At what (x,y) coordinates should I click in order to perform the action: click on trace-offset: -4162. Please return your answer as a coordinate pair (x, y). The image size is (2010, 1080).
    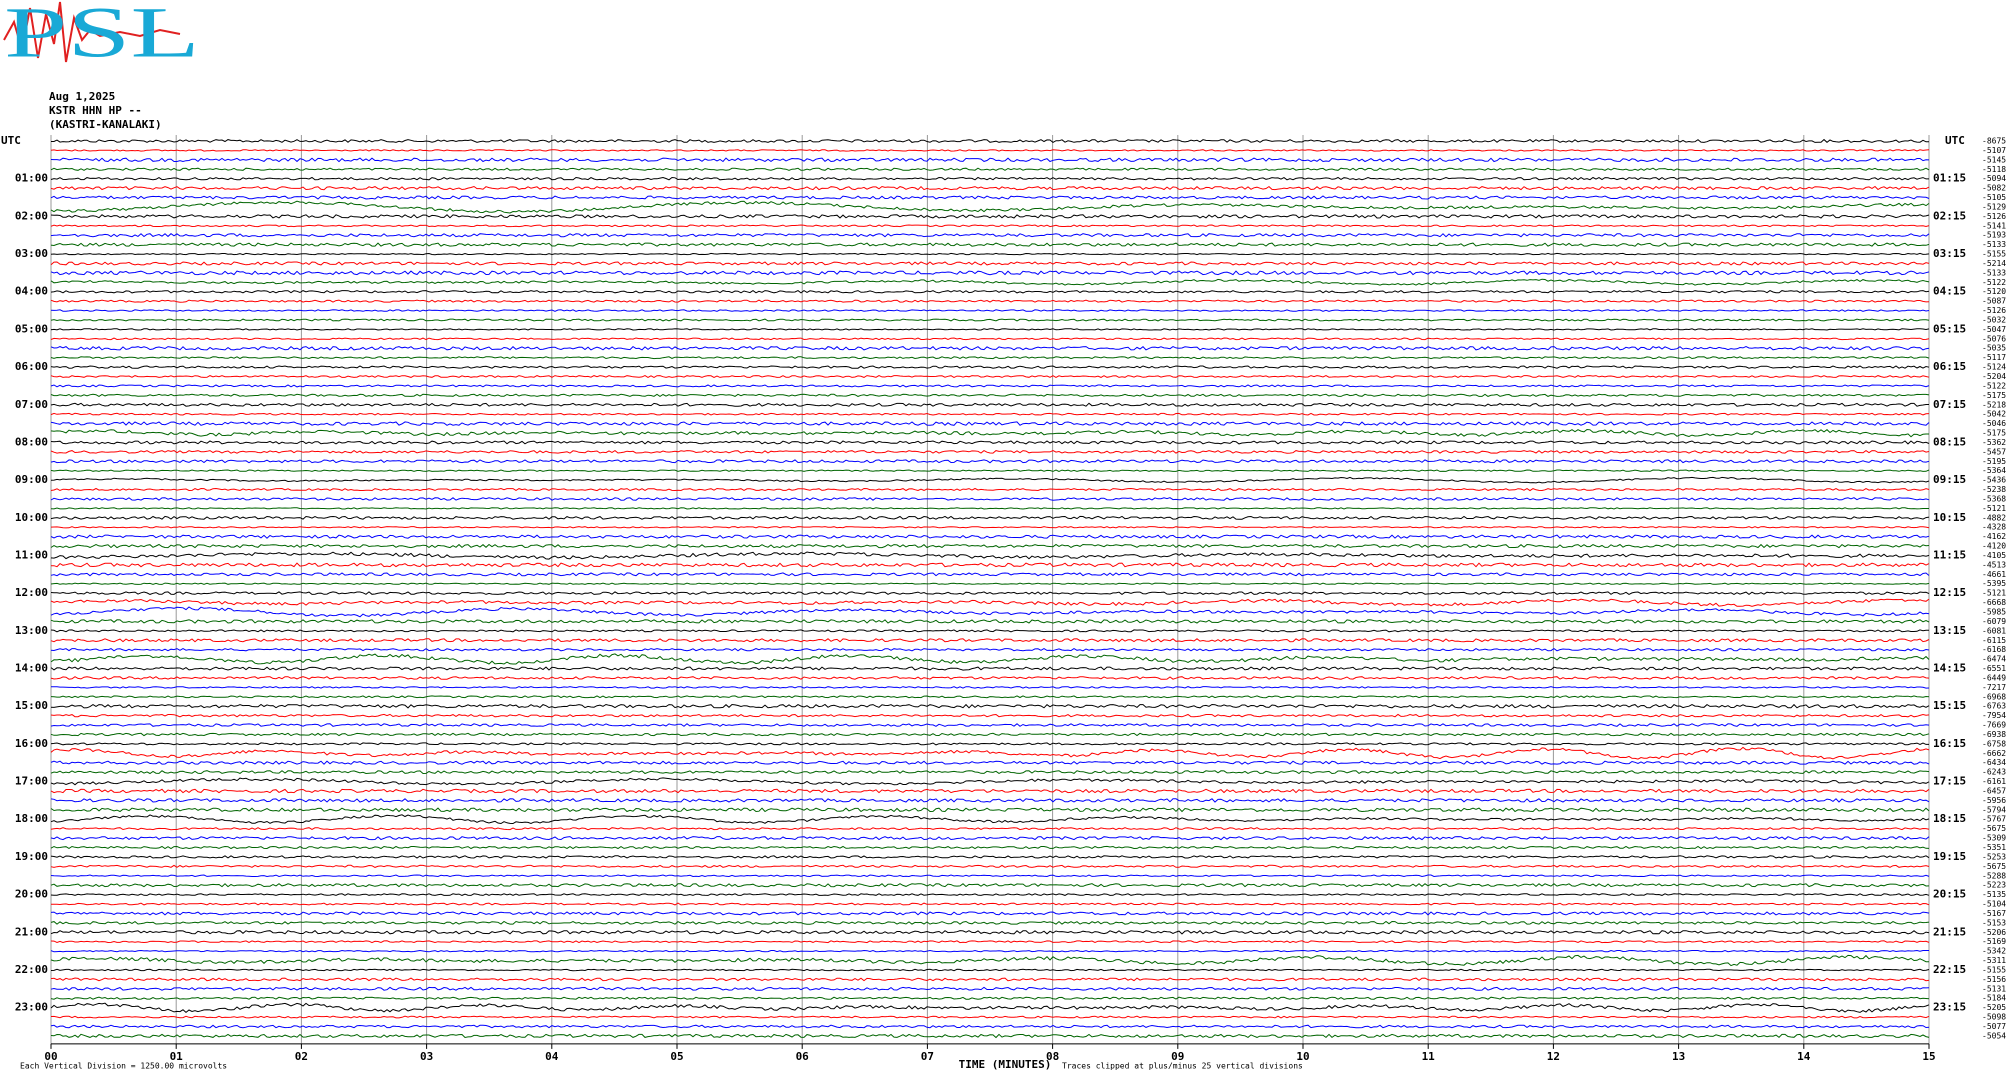
    Looking at the image, I should click on (1994, 536).